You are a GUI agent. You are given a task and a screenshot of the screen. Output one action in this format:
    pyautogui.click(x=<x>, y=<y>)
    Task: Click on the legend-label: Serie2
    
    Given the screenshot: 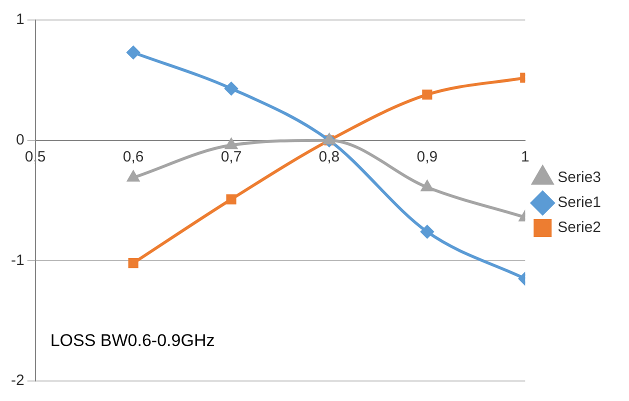 What is the action you would take?
    pyautogui.click(x=579, y=227)
    